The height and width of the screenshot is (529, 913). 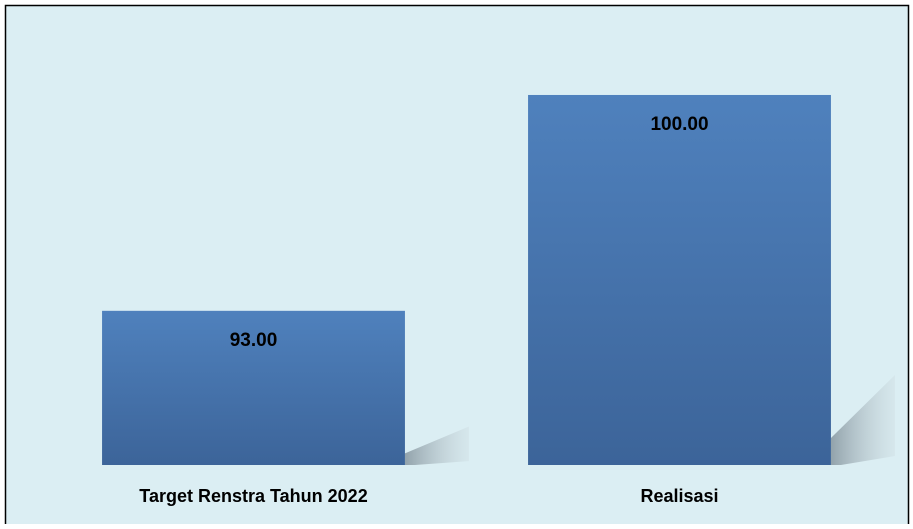 I want to click on x-tick-label: Realisasi, so click(x=679, y=496).